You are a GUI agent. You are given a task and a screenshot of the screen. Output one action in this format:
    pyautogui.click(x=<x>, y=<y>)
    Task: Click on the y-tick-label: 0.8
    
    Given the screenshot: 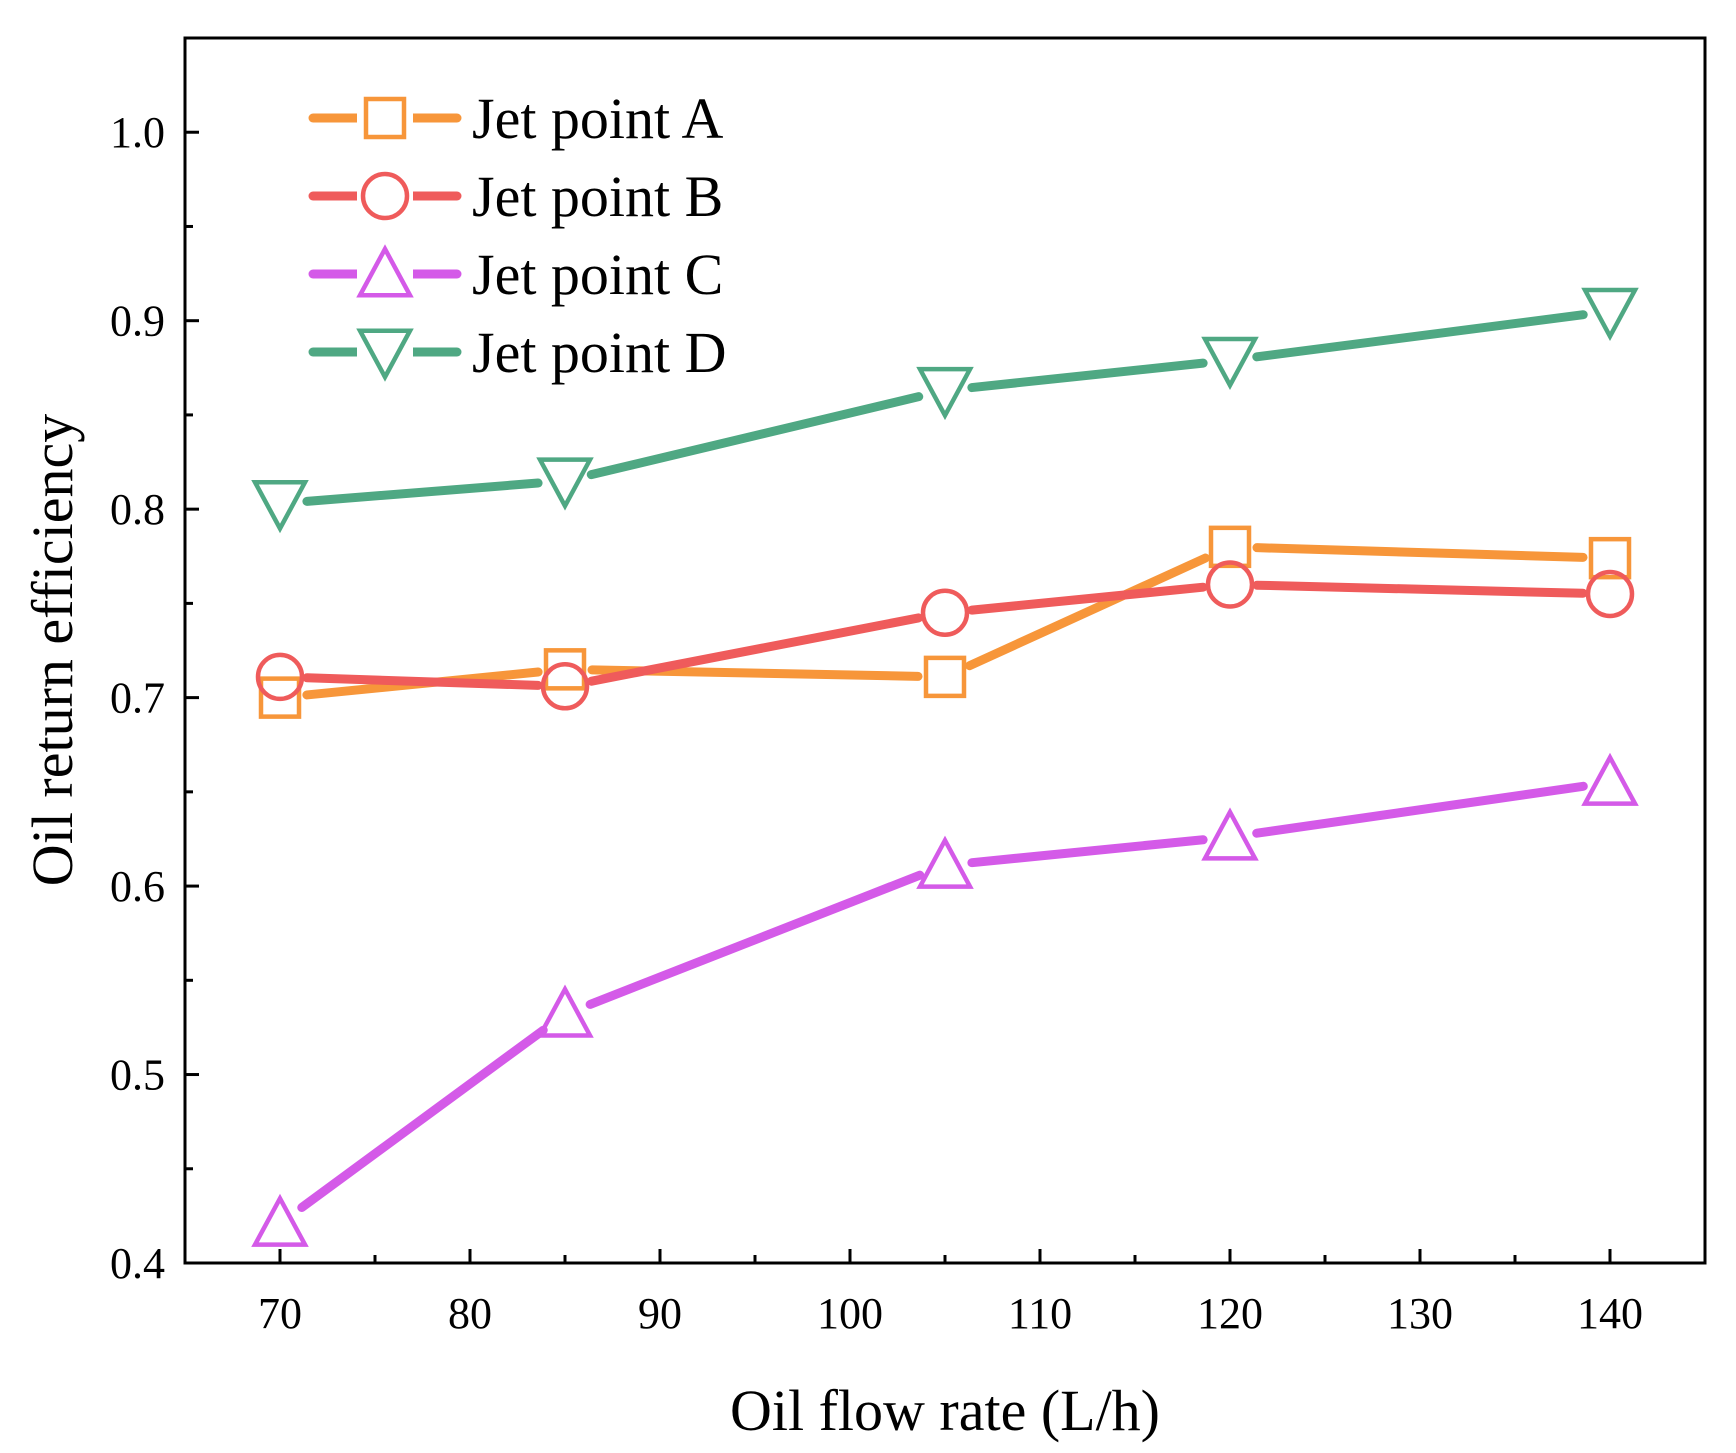 What is the action you would take?
    pyautogui.click(x=137, y=509)
    